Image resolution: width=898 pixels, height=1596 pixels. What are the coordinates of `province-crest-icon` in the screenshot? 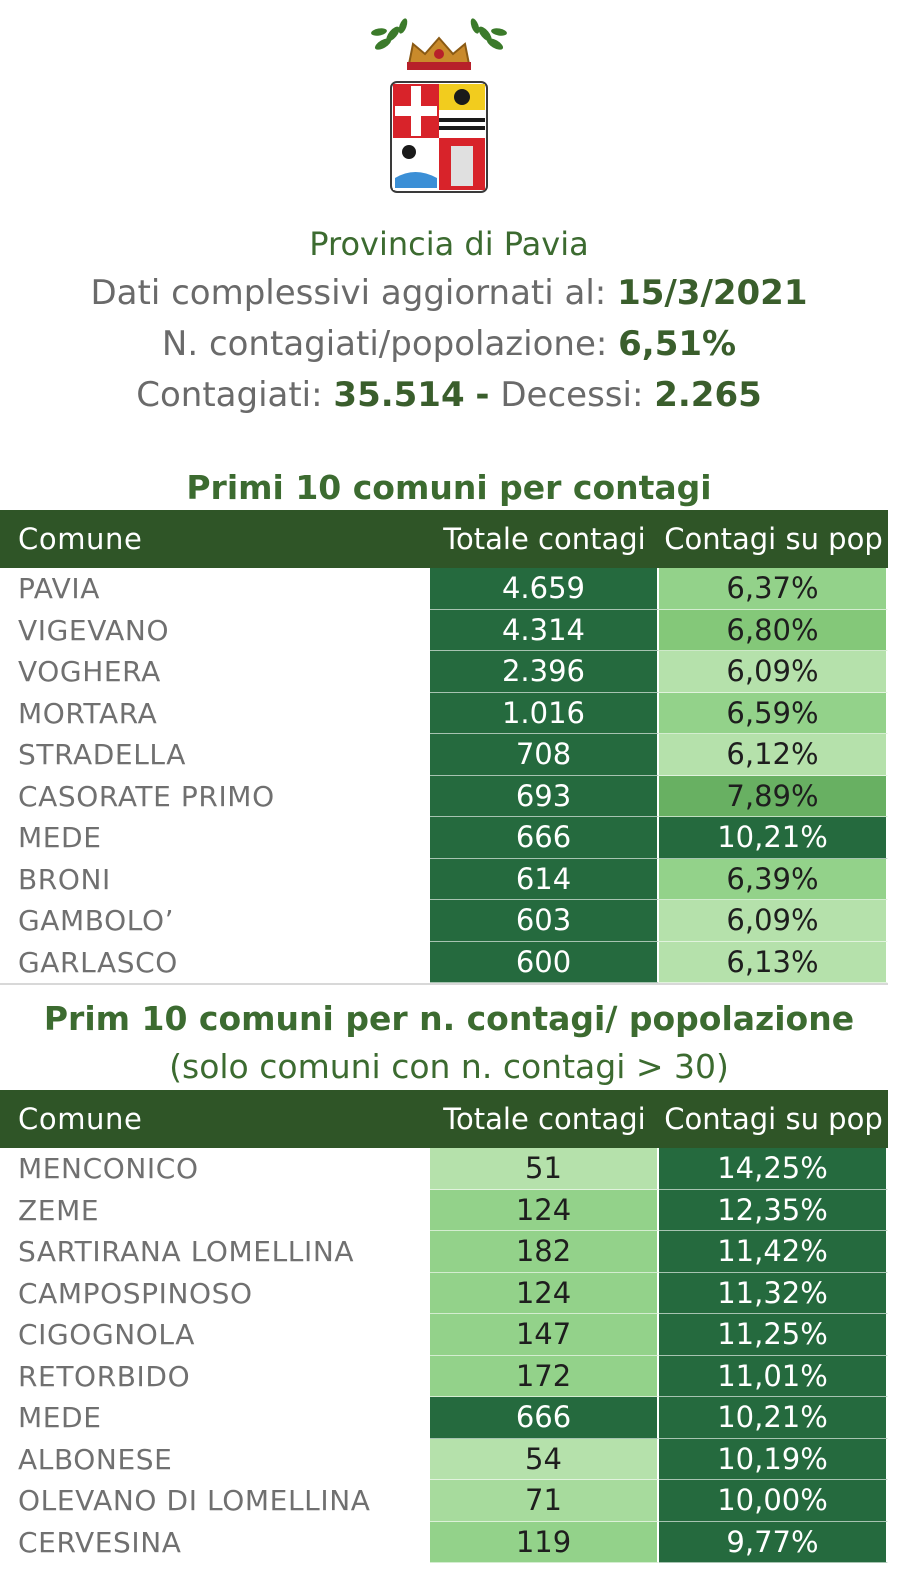 It's located at (439, 105).